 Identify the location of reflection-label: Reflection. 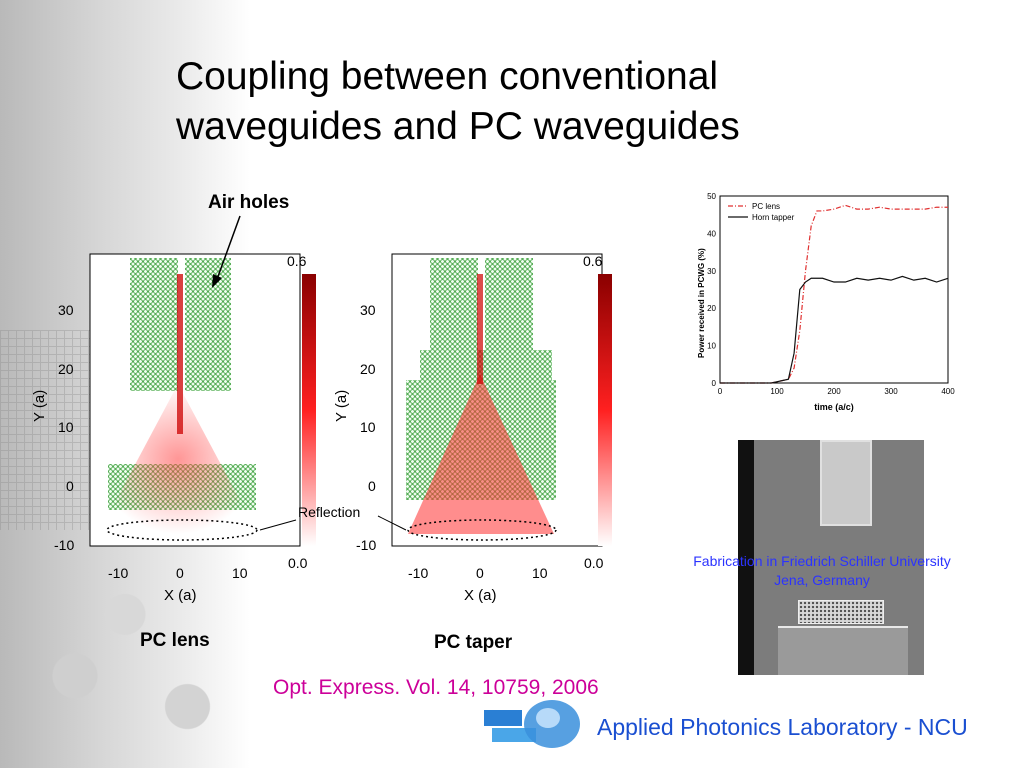
(329, 512).